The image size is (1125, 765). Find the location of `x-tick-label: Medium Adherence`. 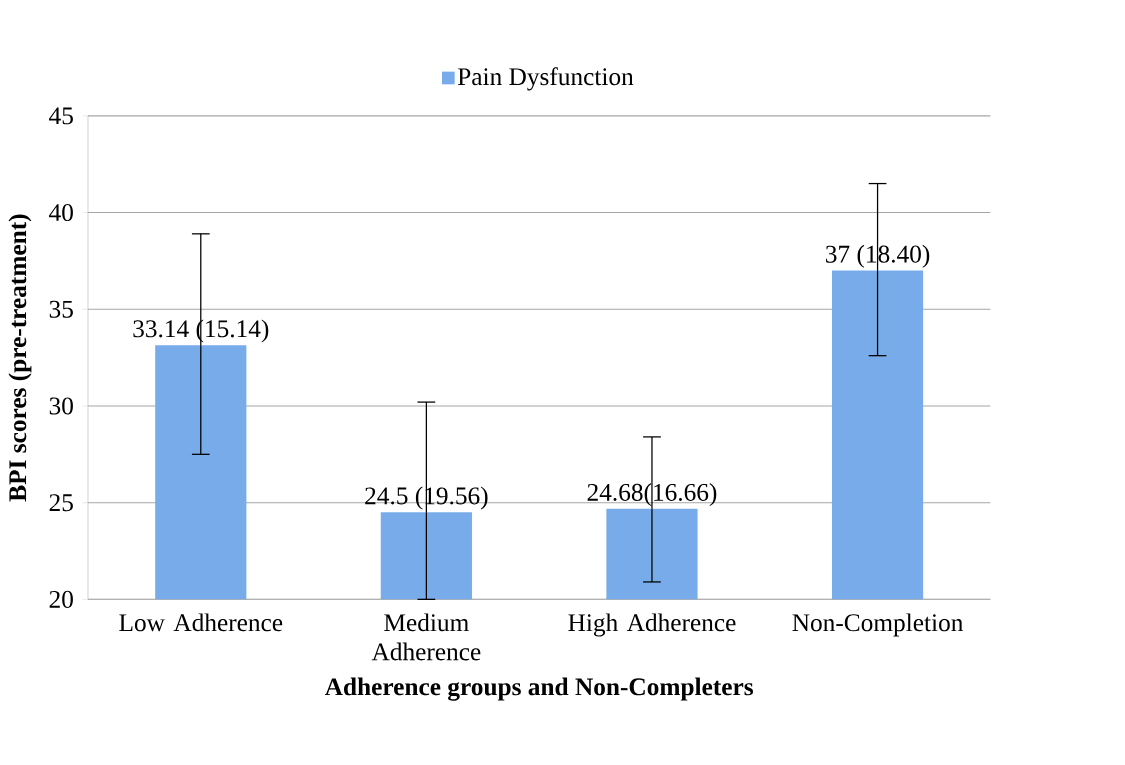

x-tick-label: Medium Adherence is located at coordinates (426, 637).